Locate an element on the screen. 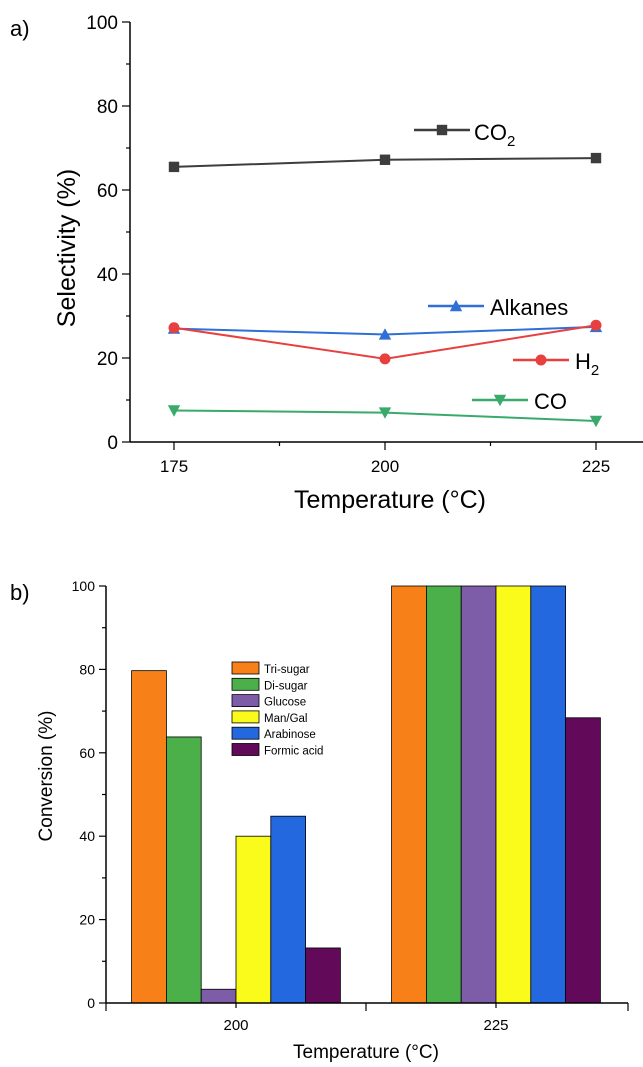  panel-b-y-tick-label: 100 is located at coordinates (84, 586).